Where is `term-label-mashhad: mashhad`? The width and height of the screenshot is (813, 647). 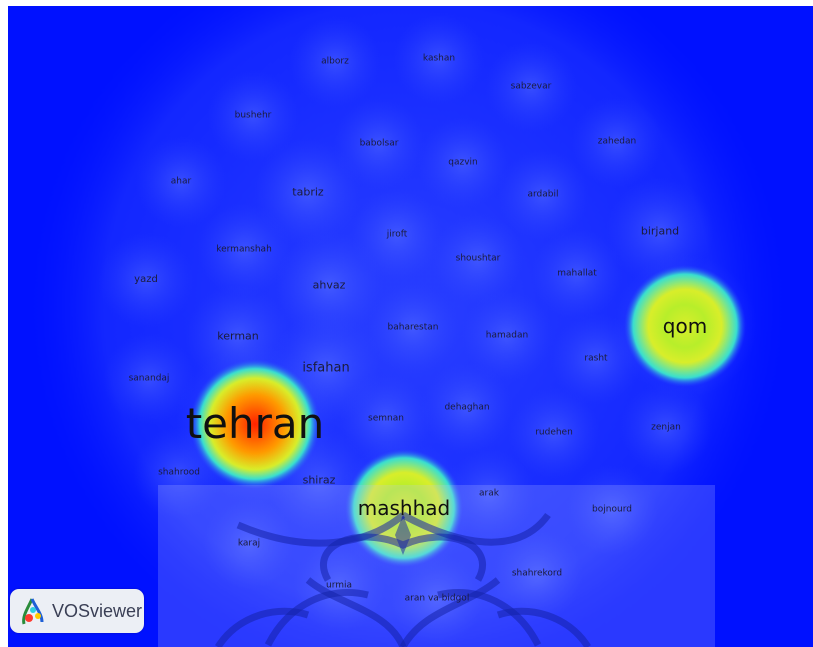
term-label-mashhad: mashhad is located at coordinates (404, 508).